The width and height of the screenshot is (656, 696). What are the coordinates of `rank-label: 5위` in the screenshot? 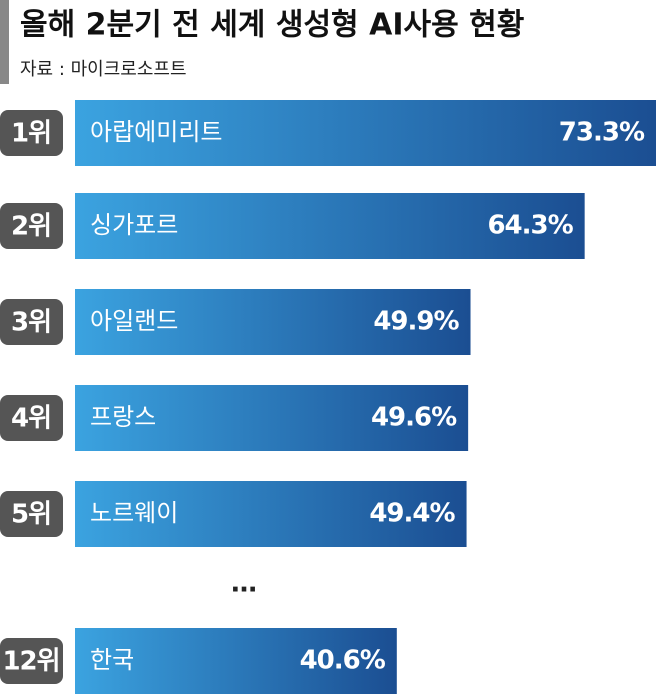 It's located at (31, 515).